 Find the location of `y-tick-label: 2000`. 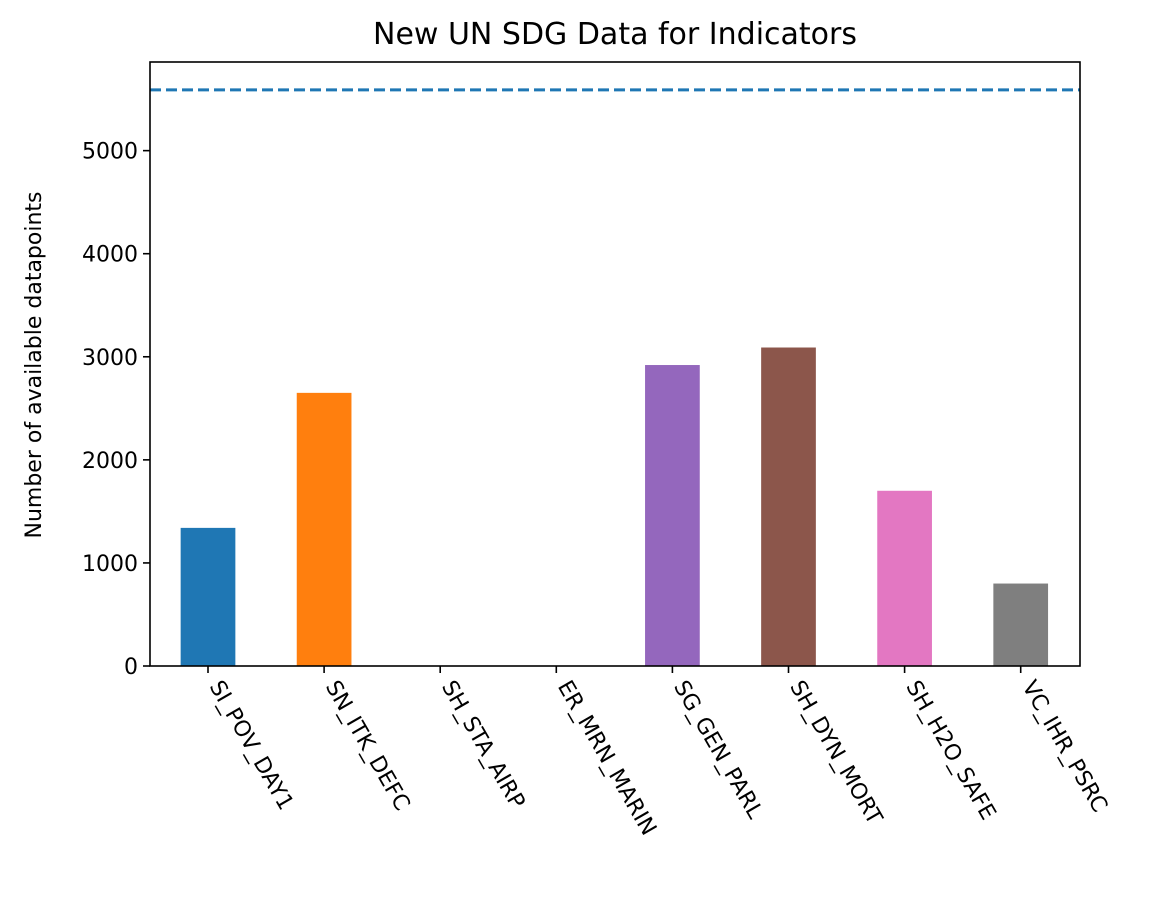

y-tick-label: 2000 is located at coordinates (110, 461).